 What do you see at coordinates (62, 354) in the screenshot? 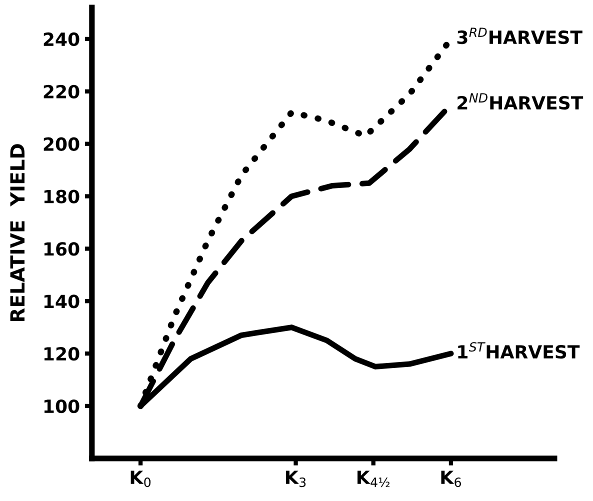
I see `y-tick-label: 120` at bounding box center [62, 354].